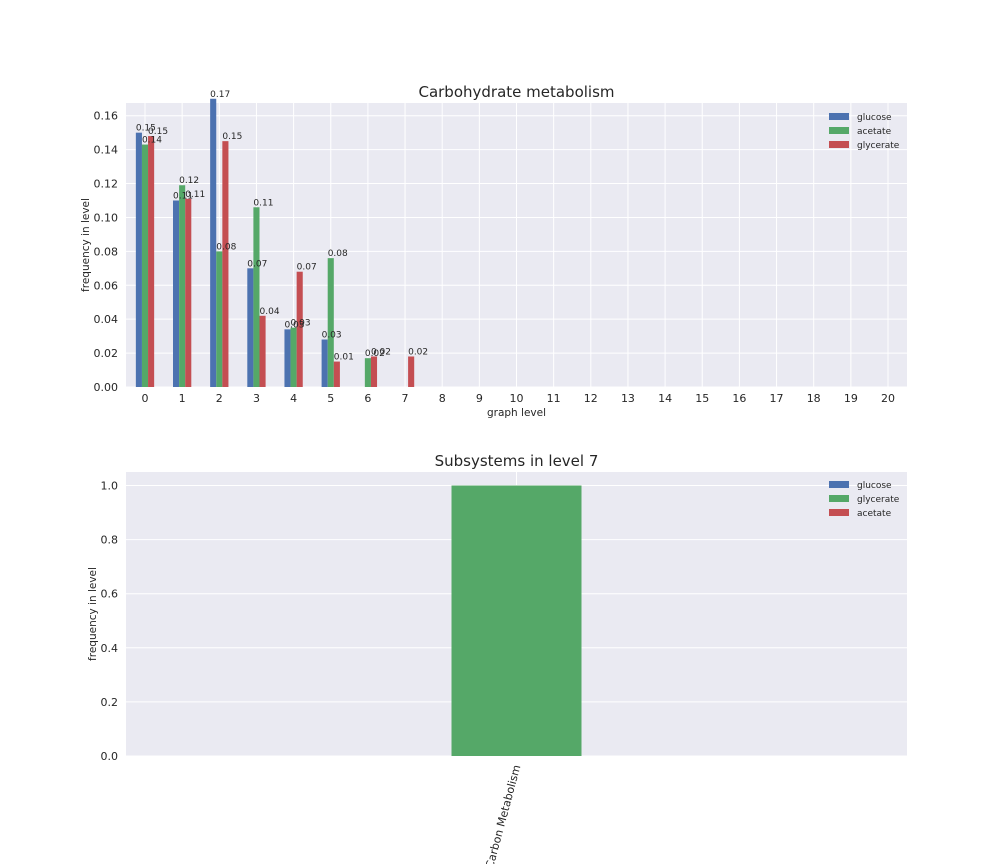 The height and width of the screenshot is (864, 1008). I want to click on x-tick-label: 1, so click(182, 398).